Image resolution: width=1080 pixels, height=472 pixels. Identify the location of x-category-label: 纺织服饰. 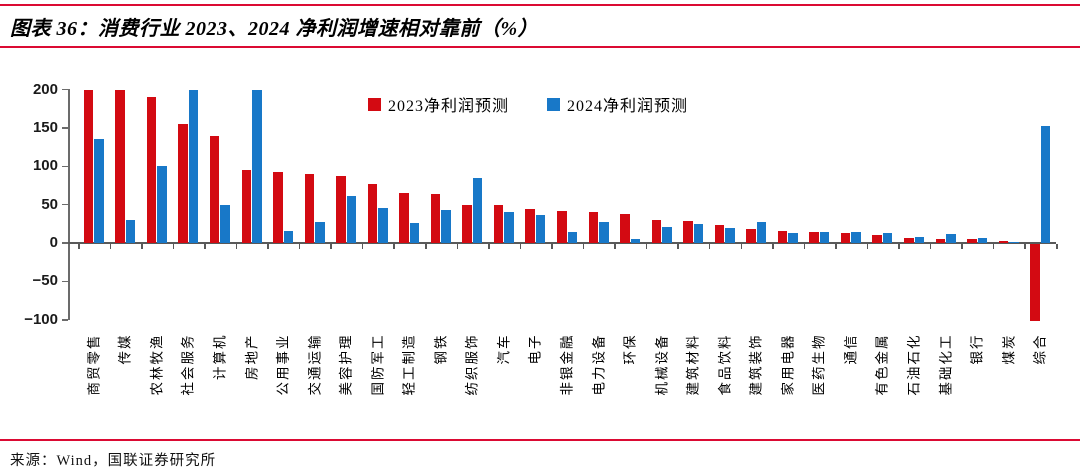
(472, 364).